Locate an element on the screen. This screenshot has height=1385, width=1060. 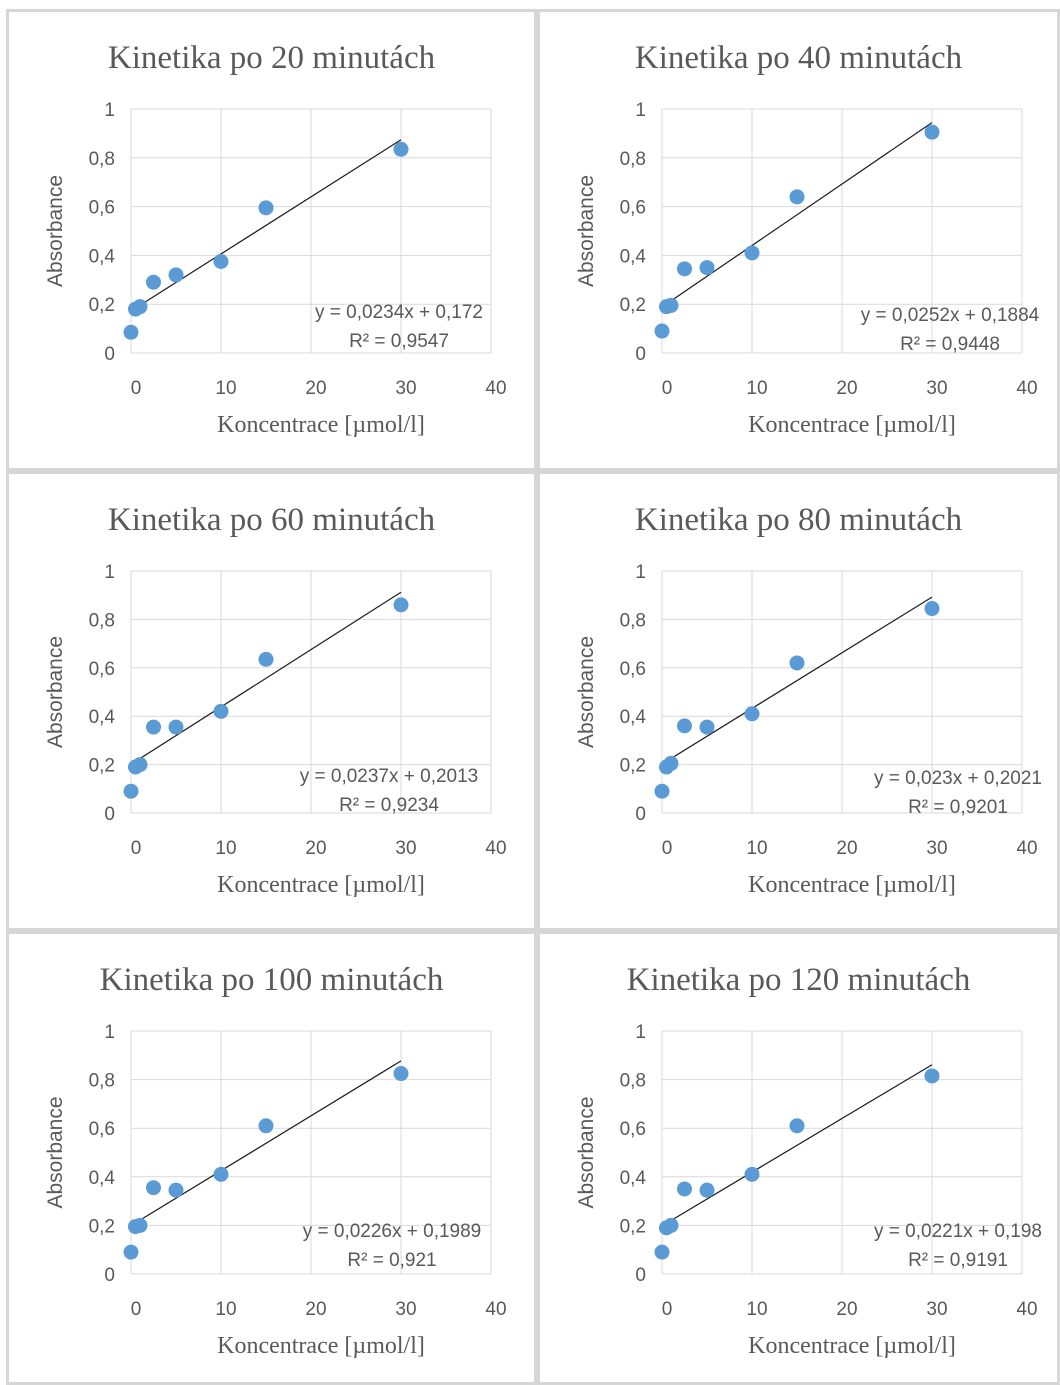
r-squared-label: R² = 0,9234 is located at coordinates (389, 805).